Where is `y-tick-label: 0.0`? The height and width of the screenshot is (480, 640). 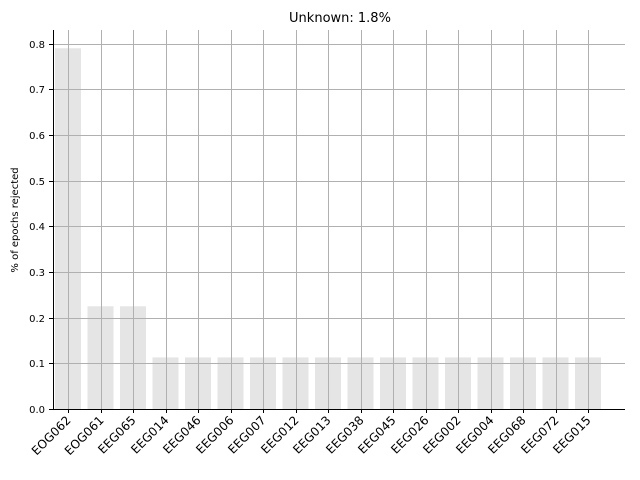 y-tick-label: 0.0 is located at coordinates (37, 410).